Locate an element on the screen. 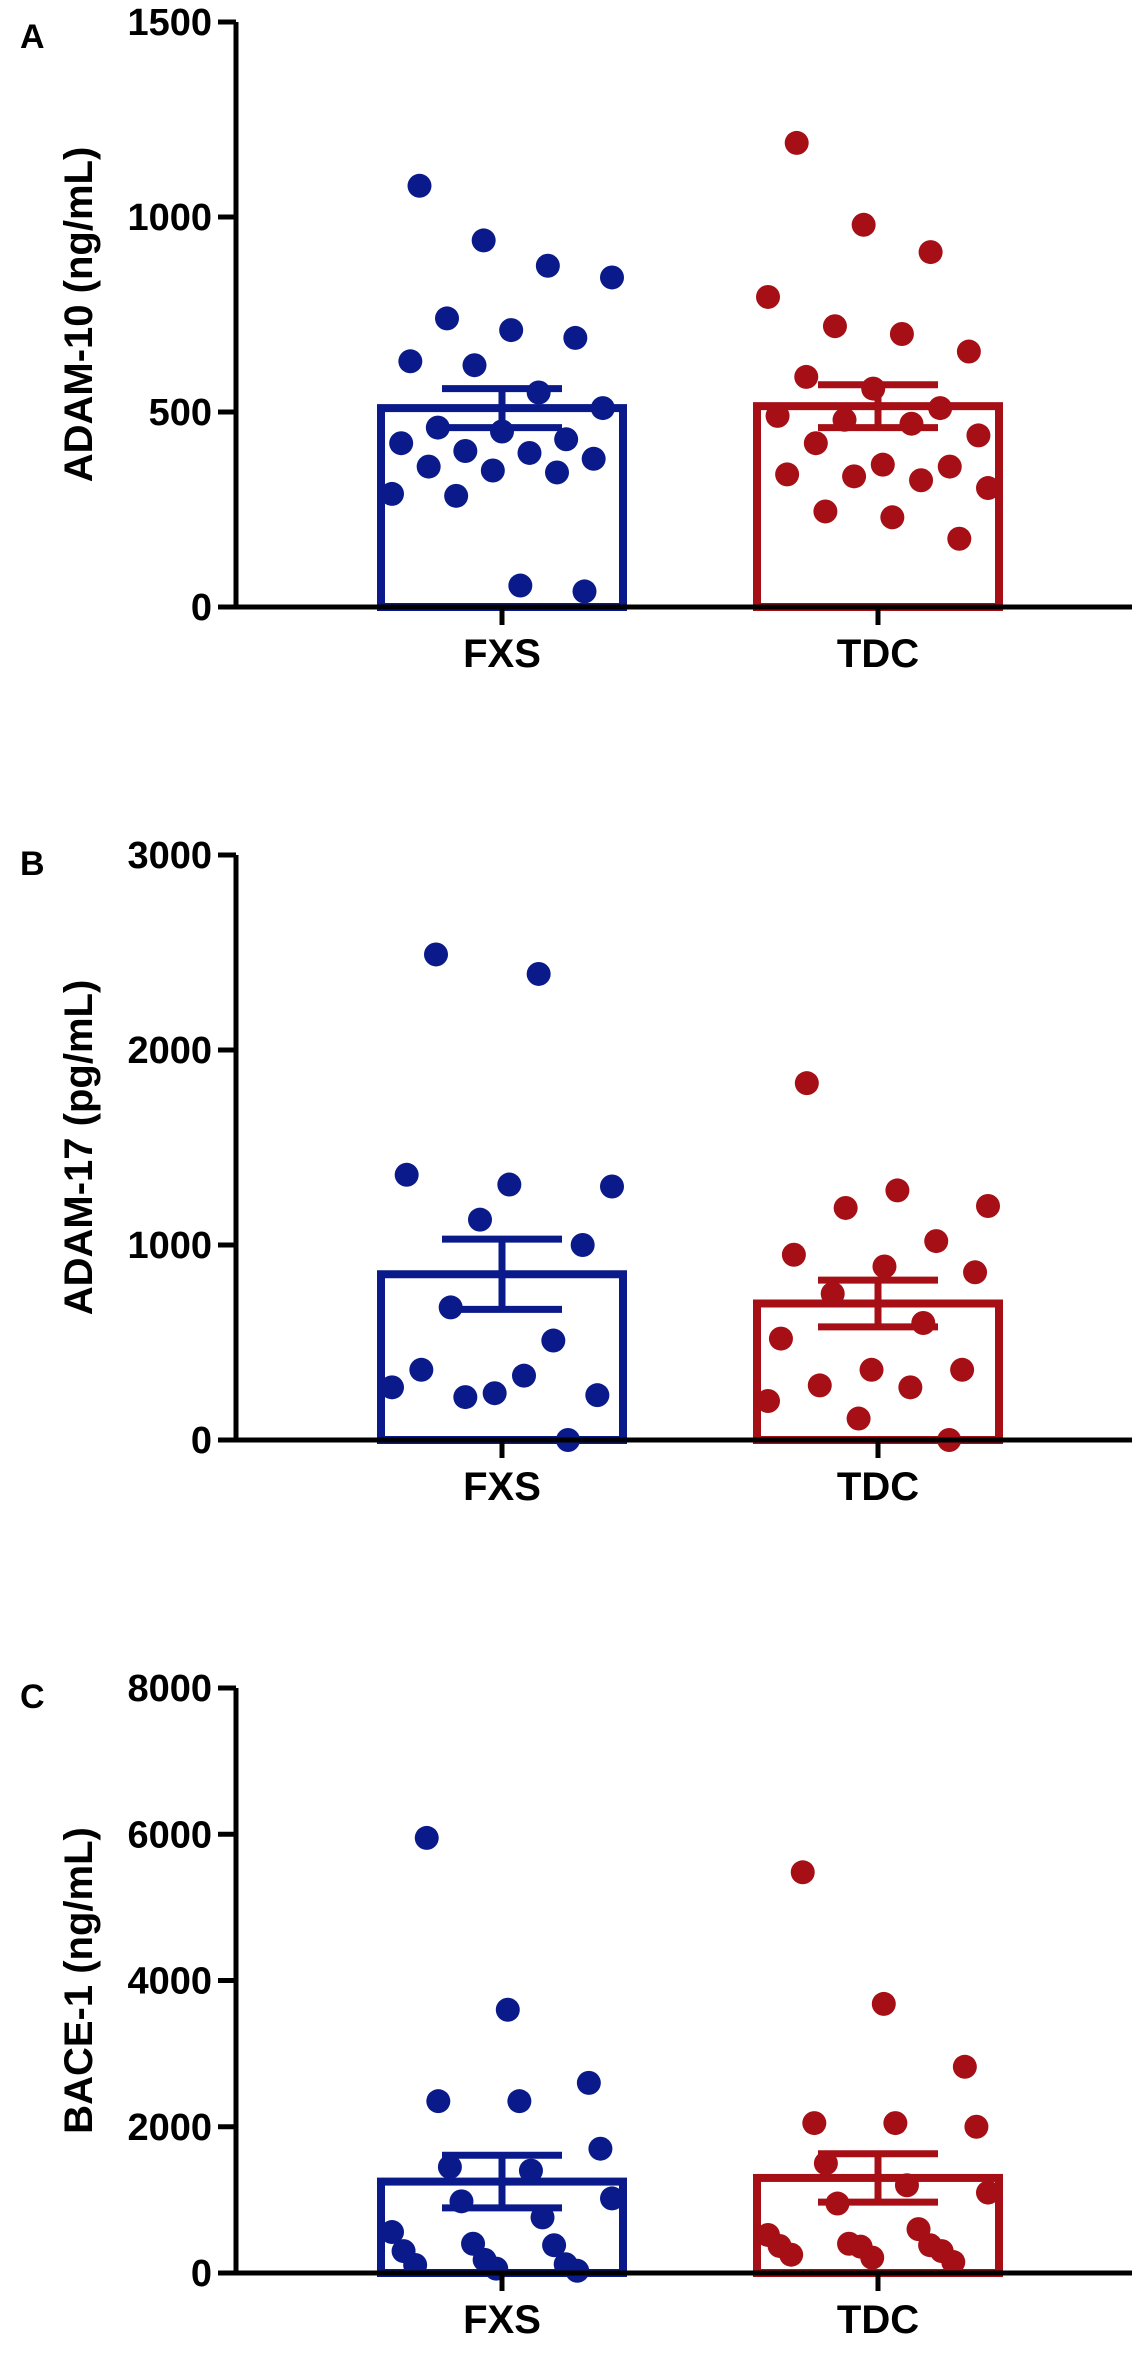 The height and width of the screenshot is (2355, 1141). panel-label: B is located at coordinates (32, 864).